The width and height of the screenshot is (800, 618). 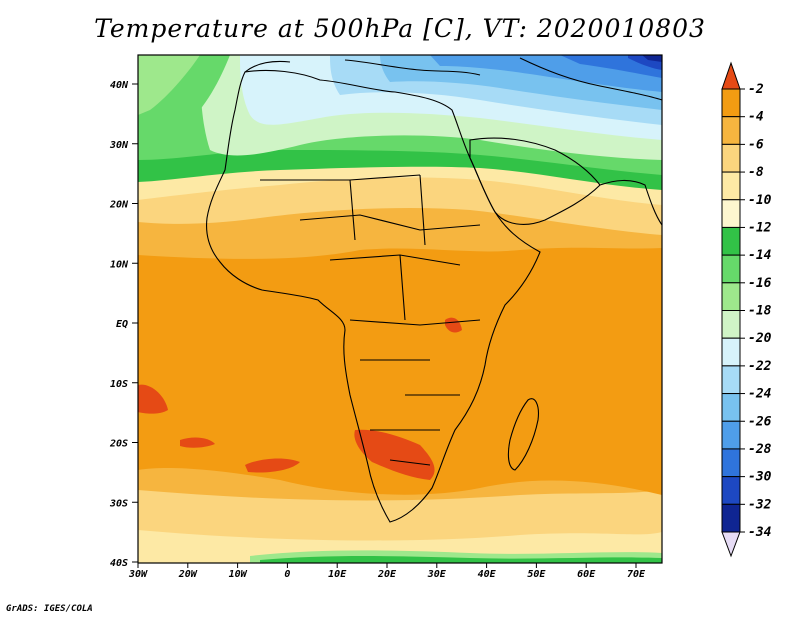 What do you see at coordinates (119, 563) in the screenshot?
I see `lat-label: 40S` at bounding box center [119, 563].